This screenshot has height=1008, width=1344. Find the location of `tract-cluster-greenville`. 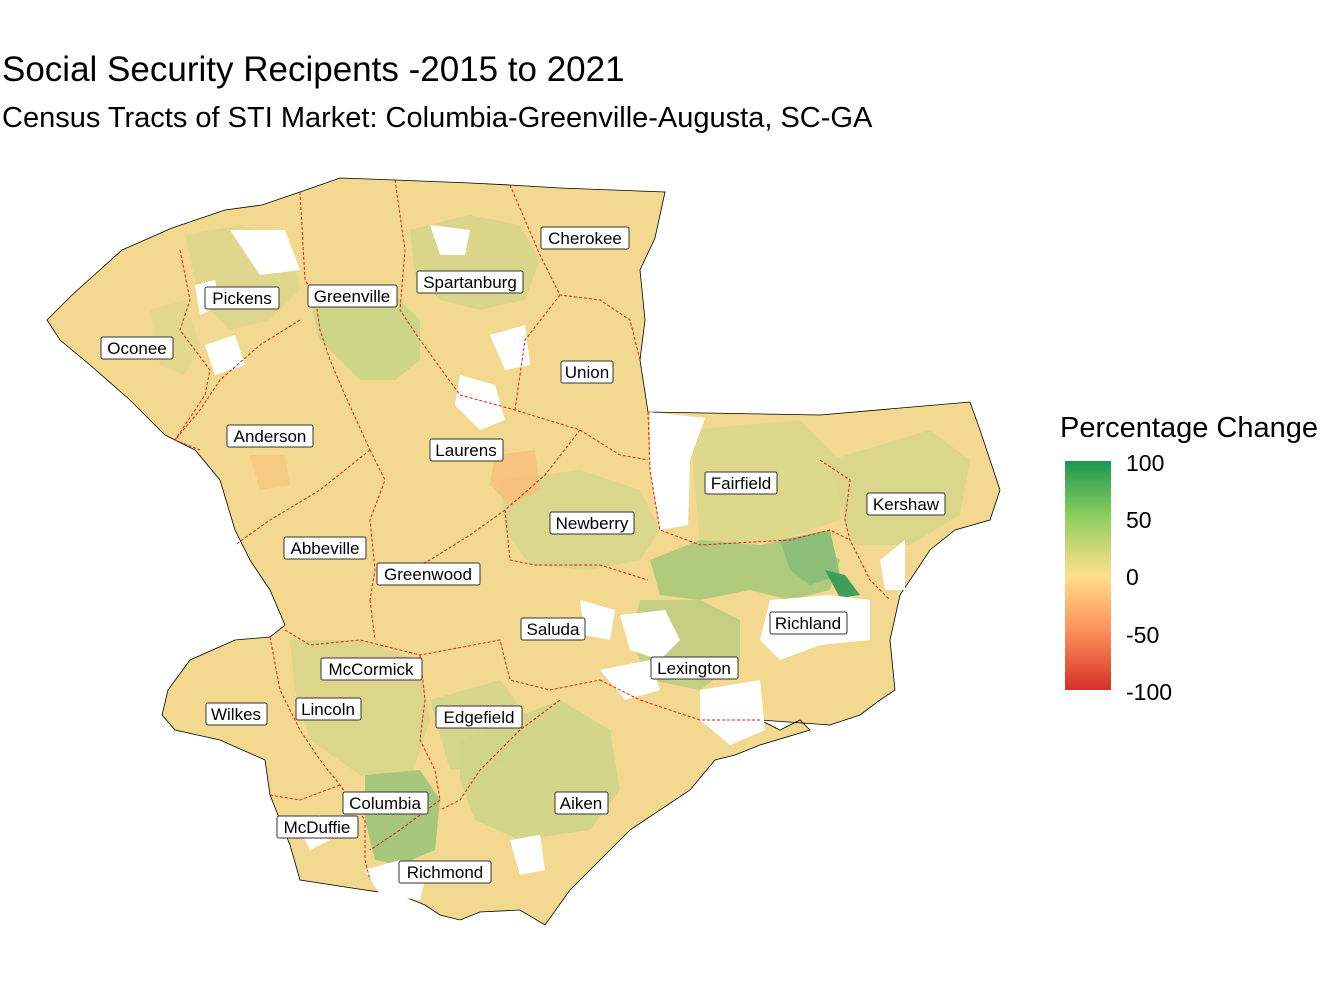

tract-cluster-greenville is located at coordinates (365, 335).